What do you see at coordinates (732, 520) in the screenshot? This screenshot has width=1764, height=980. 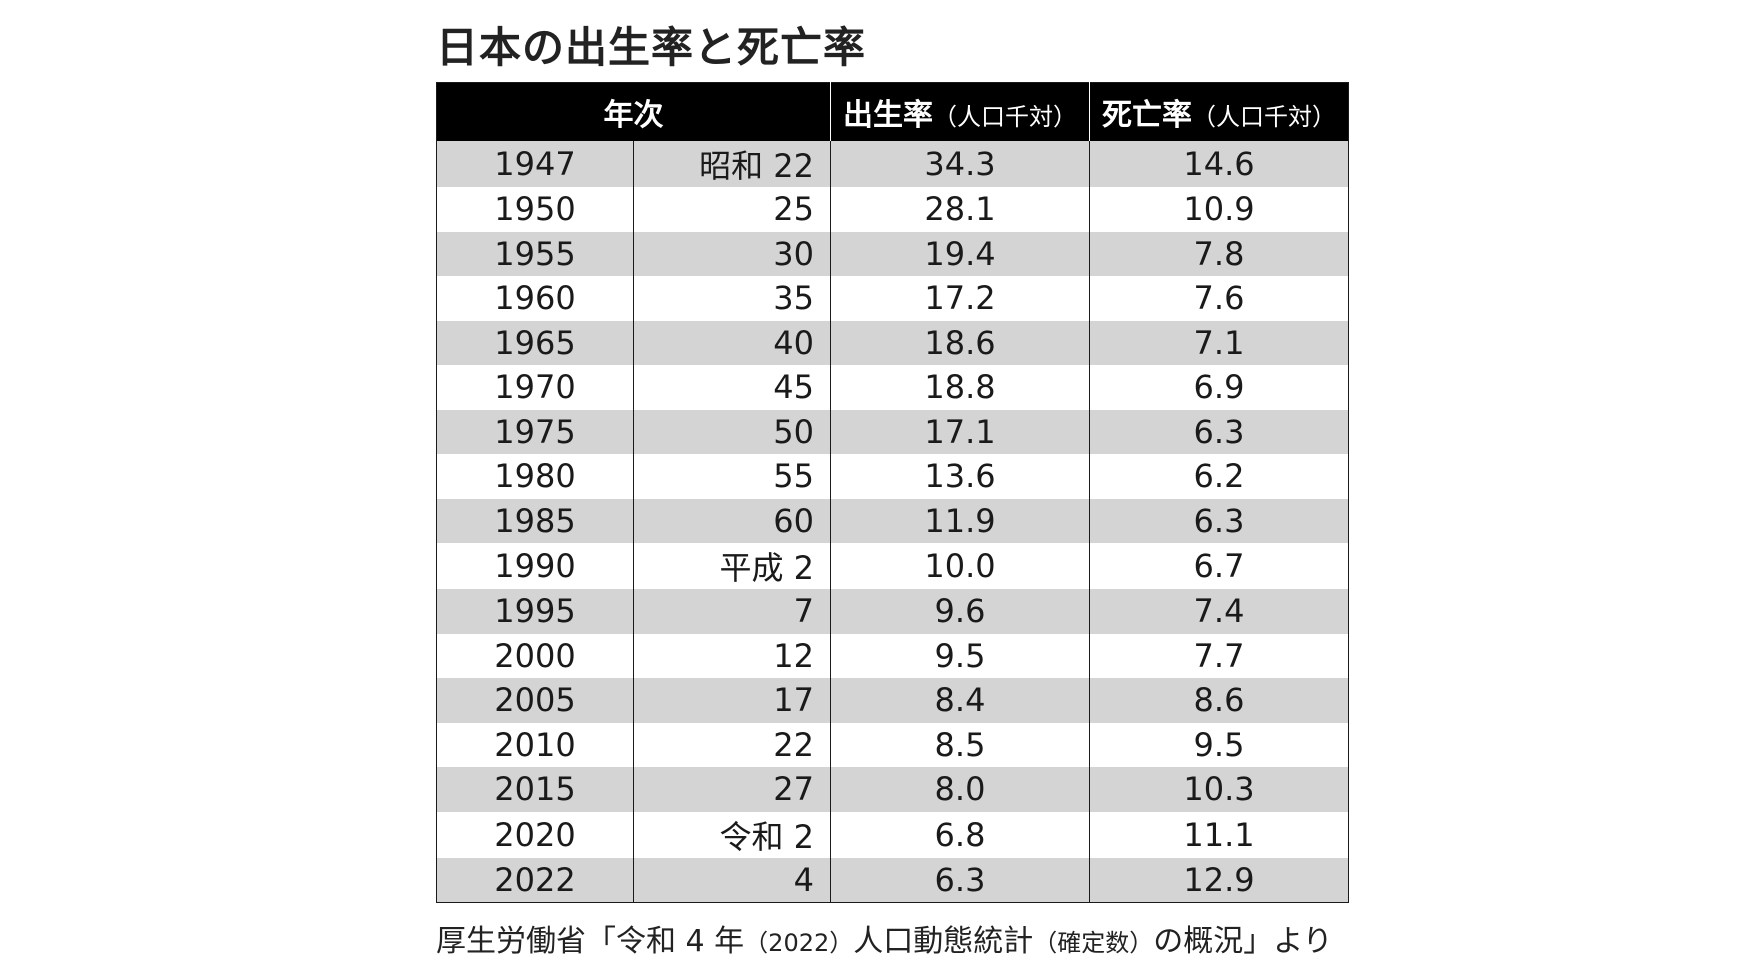 I see `cell-era: 60` at bounding box center [732, 520].